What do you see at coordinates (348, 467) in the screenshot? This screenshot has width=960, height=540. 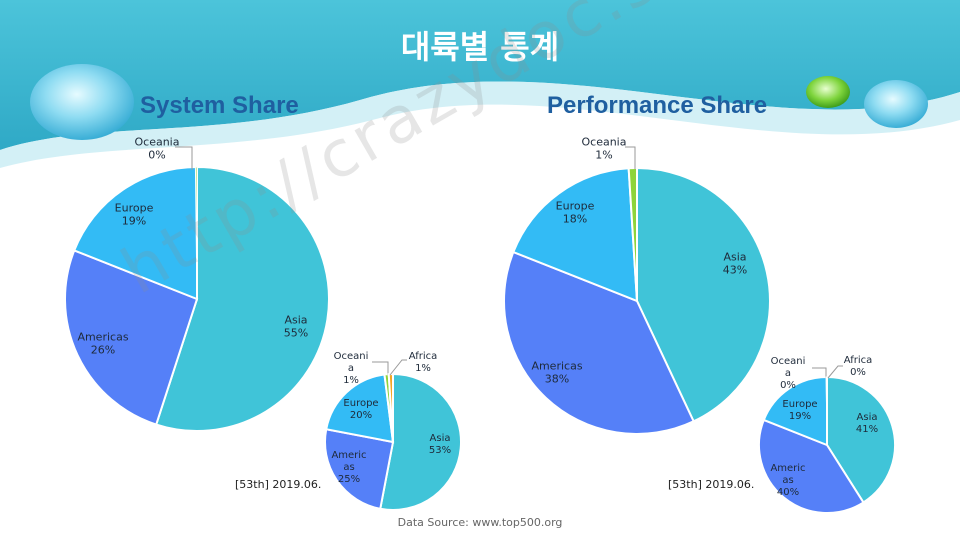 I see `pie-2-label-americas: Americ as 25%` at bounding box center [348, 467].